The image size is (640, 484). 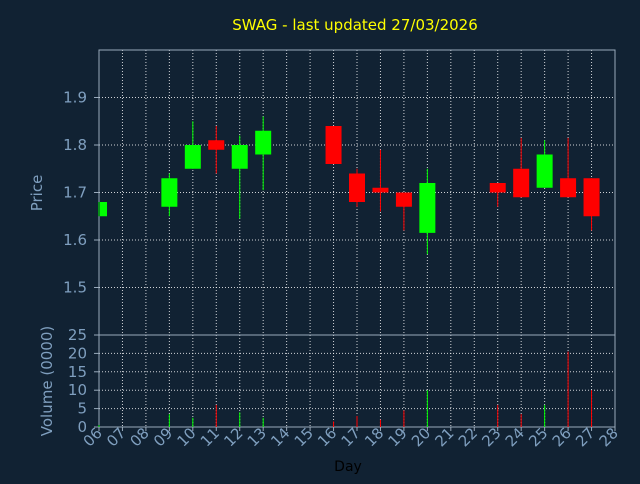 What do you see at coordinates (75, 288) in the screenshot?
I see `price-tick-label: 1.5` at bounding box center [75, 288].